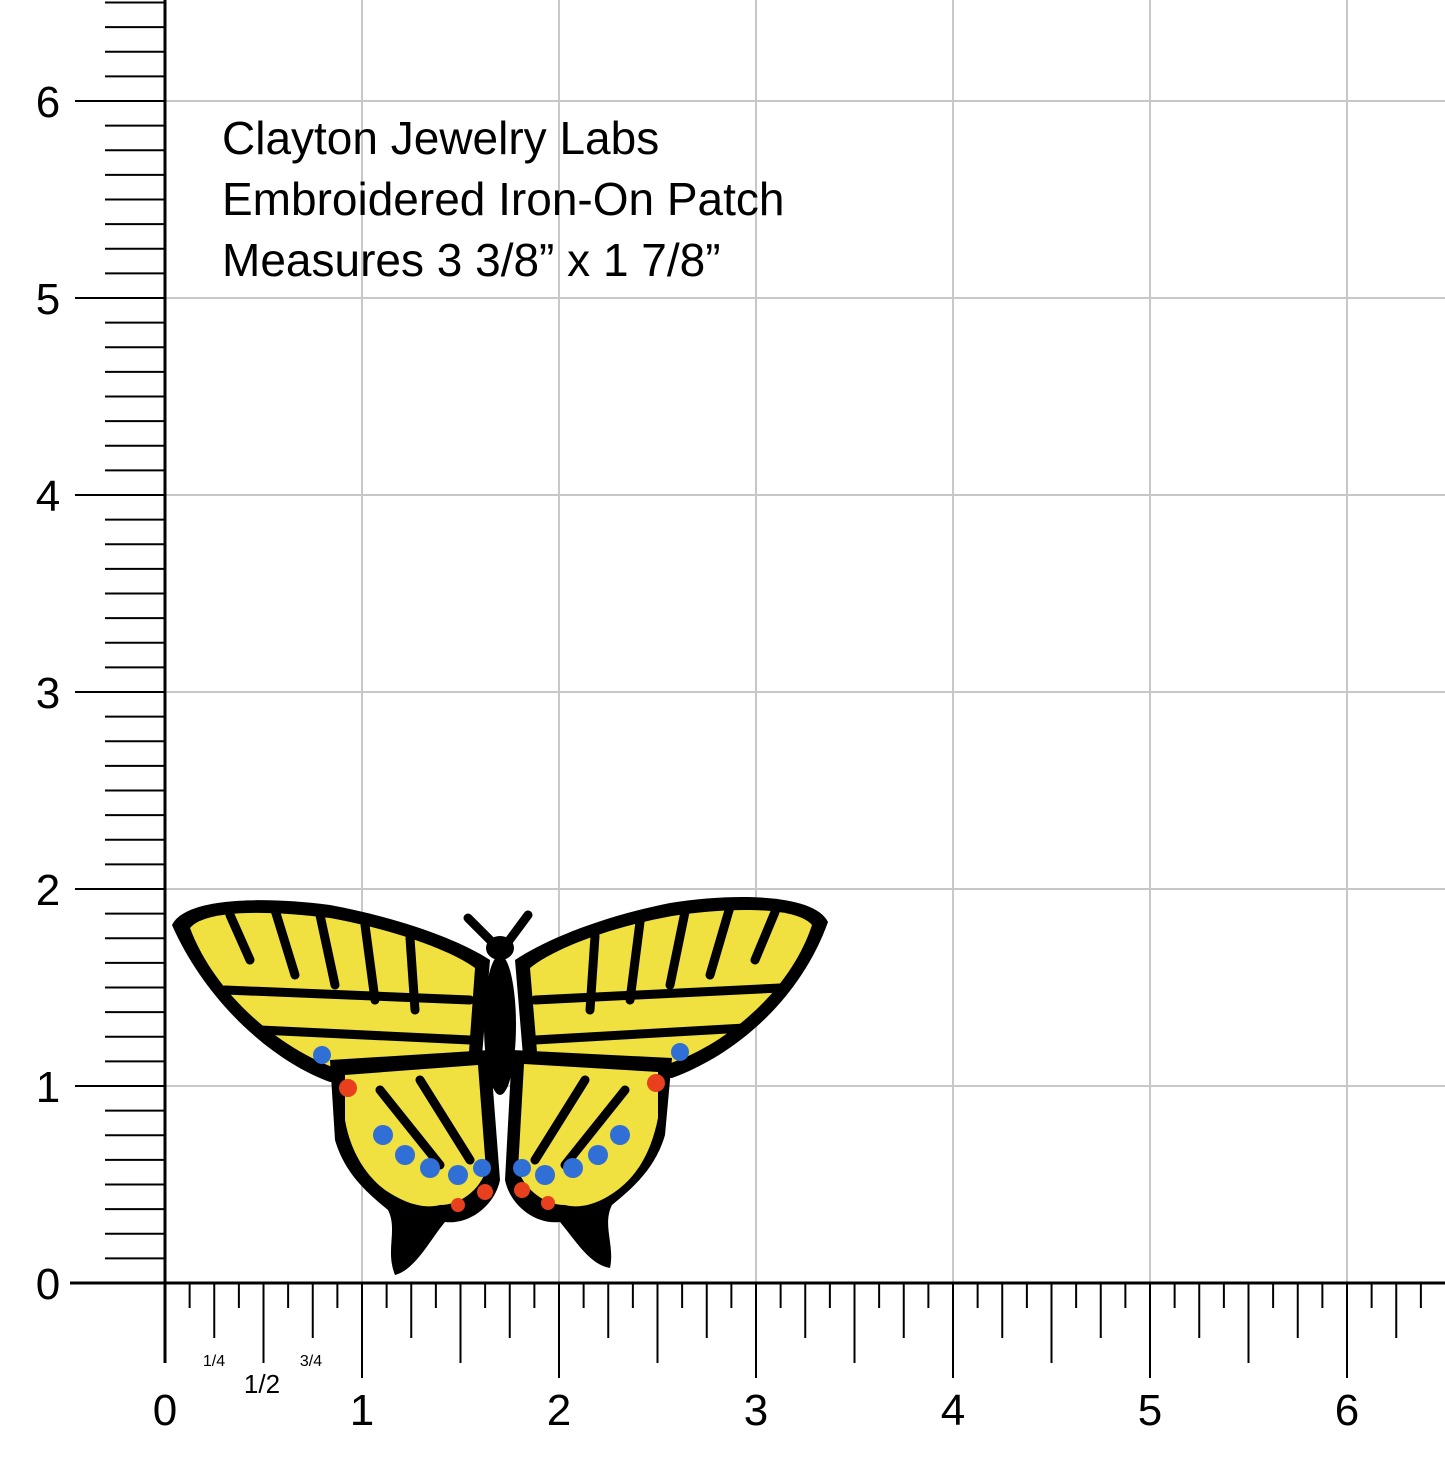 The image size is (1445, 1474). Describe the element at coordinates (441, 138) in the screenshot. I see `caption-line-brand: Clayton Jewelry Labs` at that location.